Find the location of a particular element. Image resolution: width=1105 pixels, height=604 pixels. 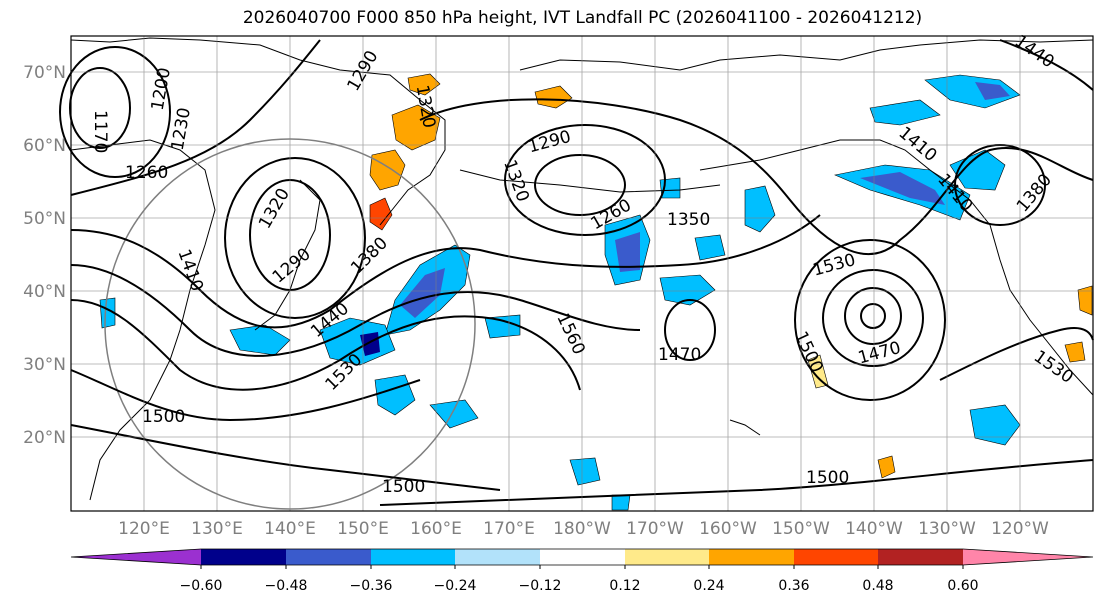

colorbar-tick-label: −0.60 is located at coordinates (201, 586).